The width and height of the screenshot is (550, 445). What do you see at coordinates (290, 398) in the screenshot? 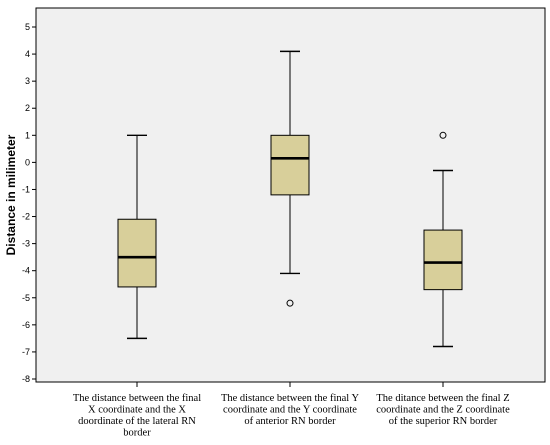
I see `category-label-line: The distance between the final Y` at bounding box center [290, 398].